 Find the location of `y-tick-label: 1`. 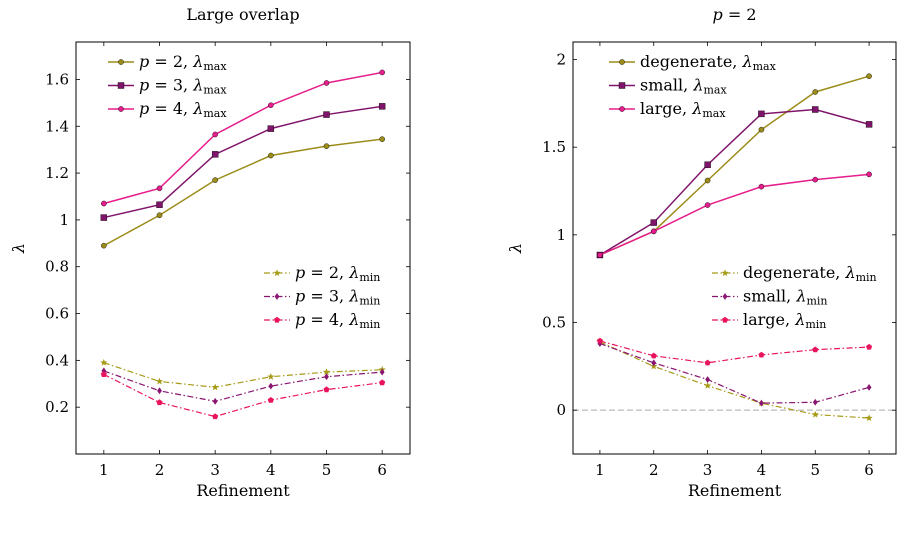

y-tick-label: 1 is located at coordinates (64, 220).